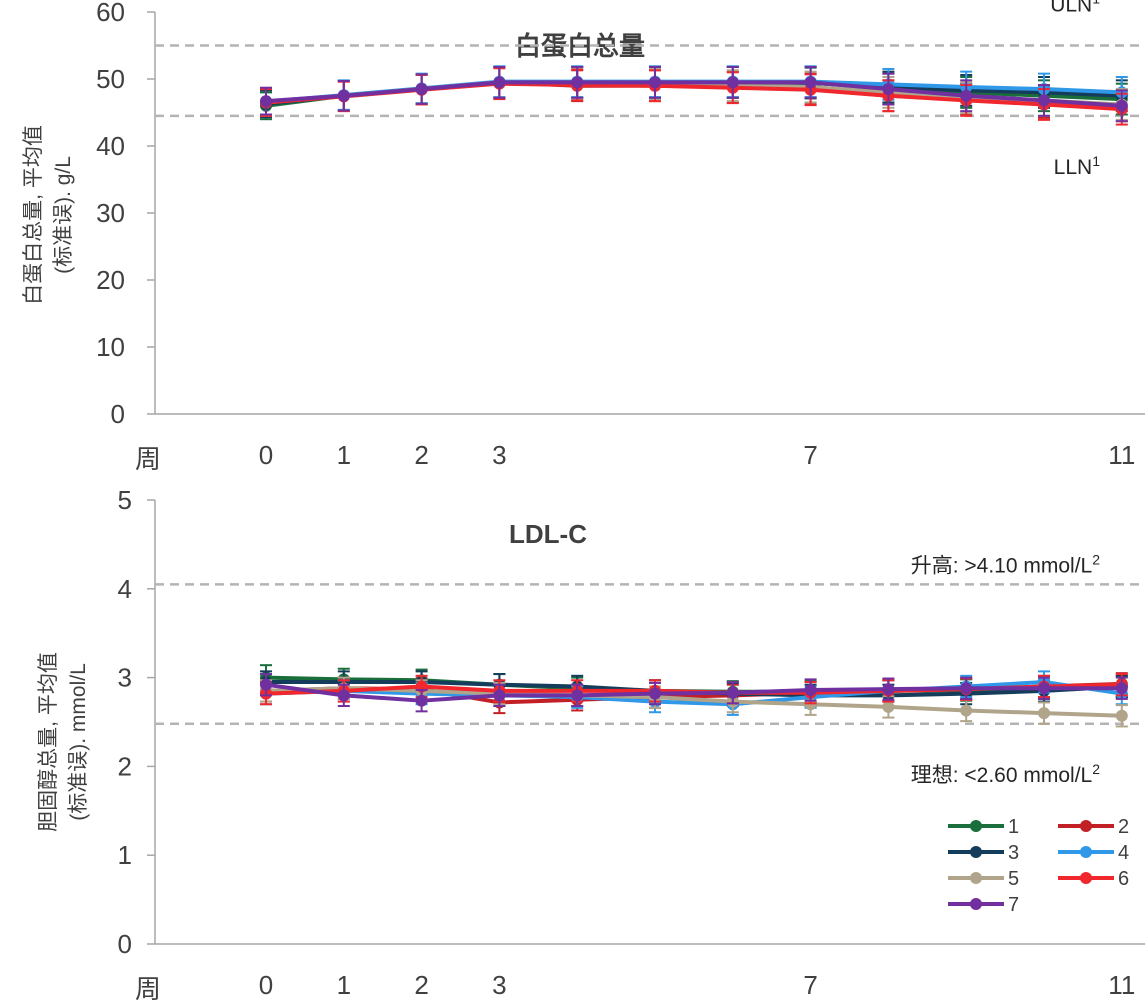 This screenshot has width=1145, height=1004. I want to click on ldl-c-x-axis-label: 周, so click(148, 989).